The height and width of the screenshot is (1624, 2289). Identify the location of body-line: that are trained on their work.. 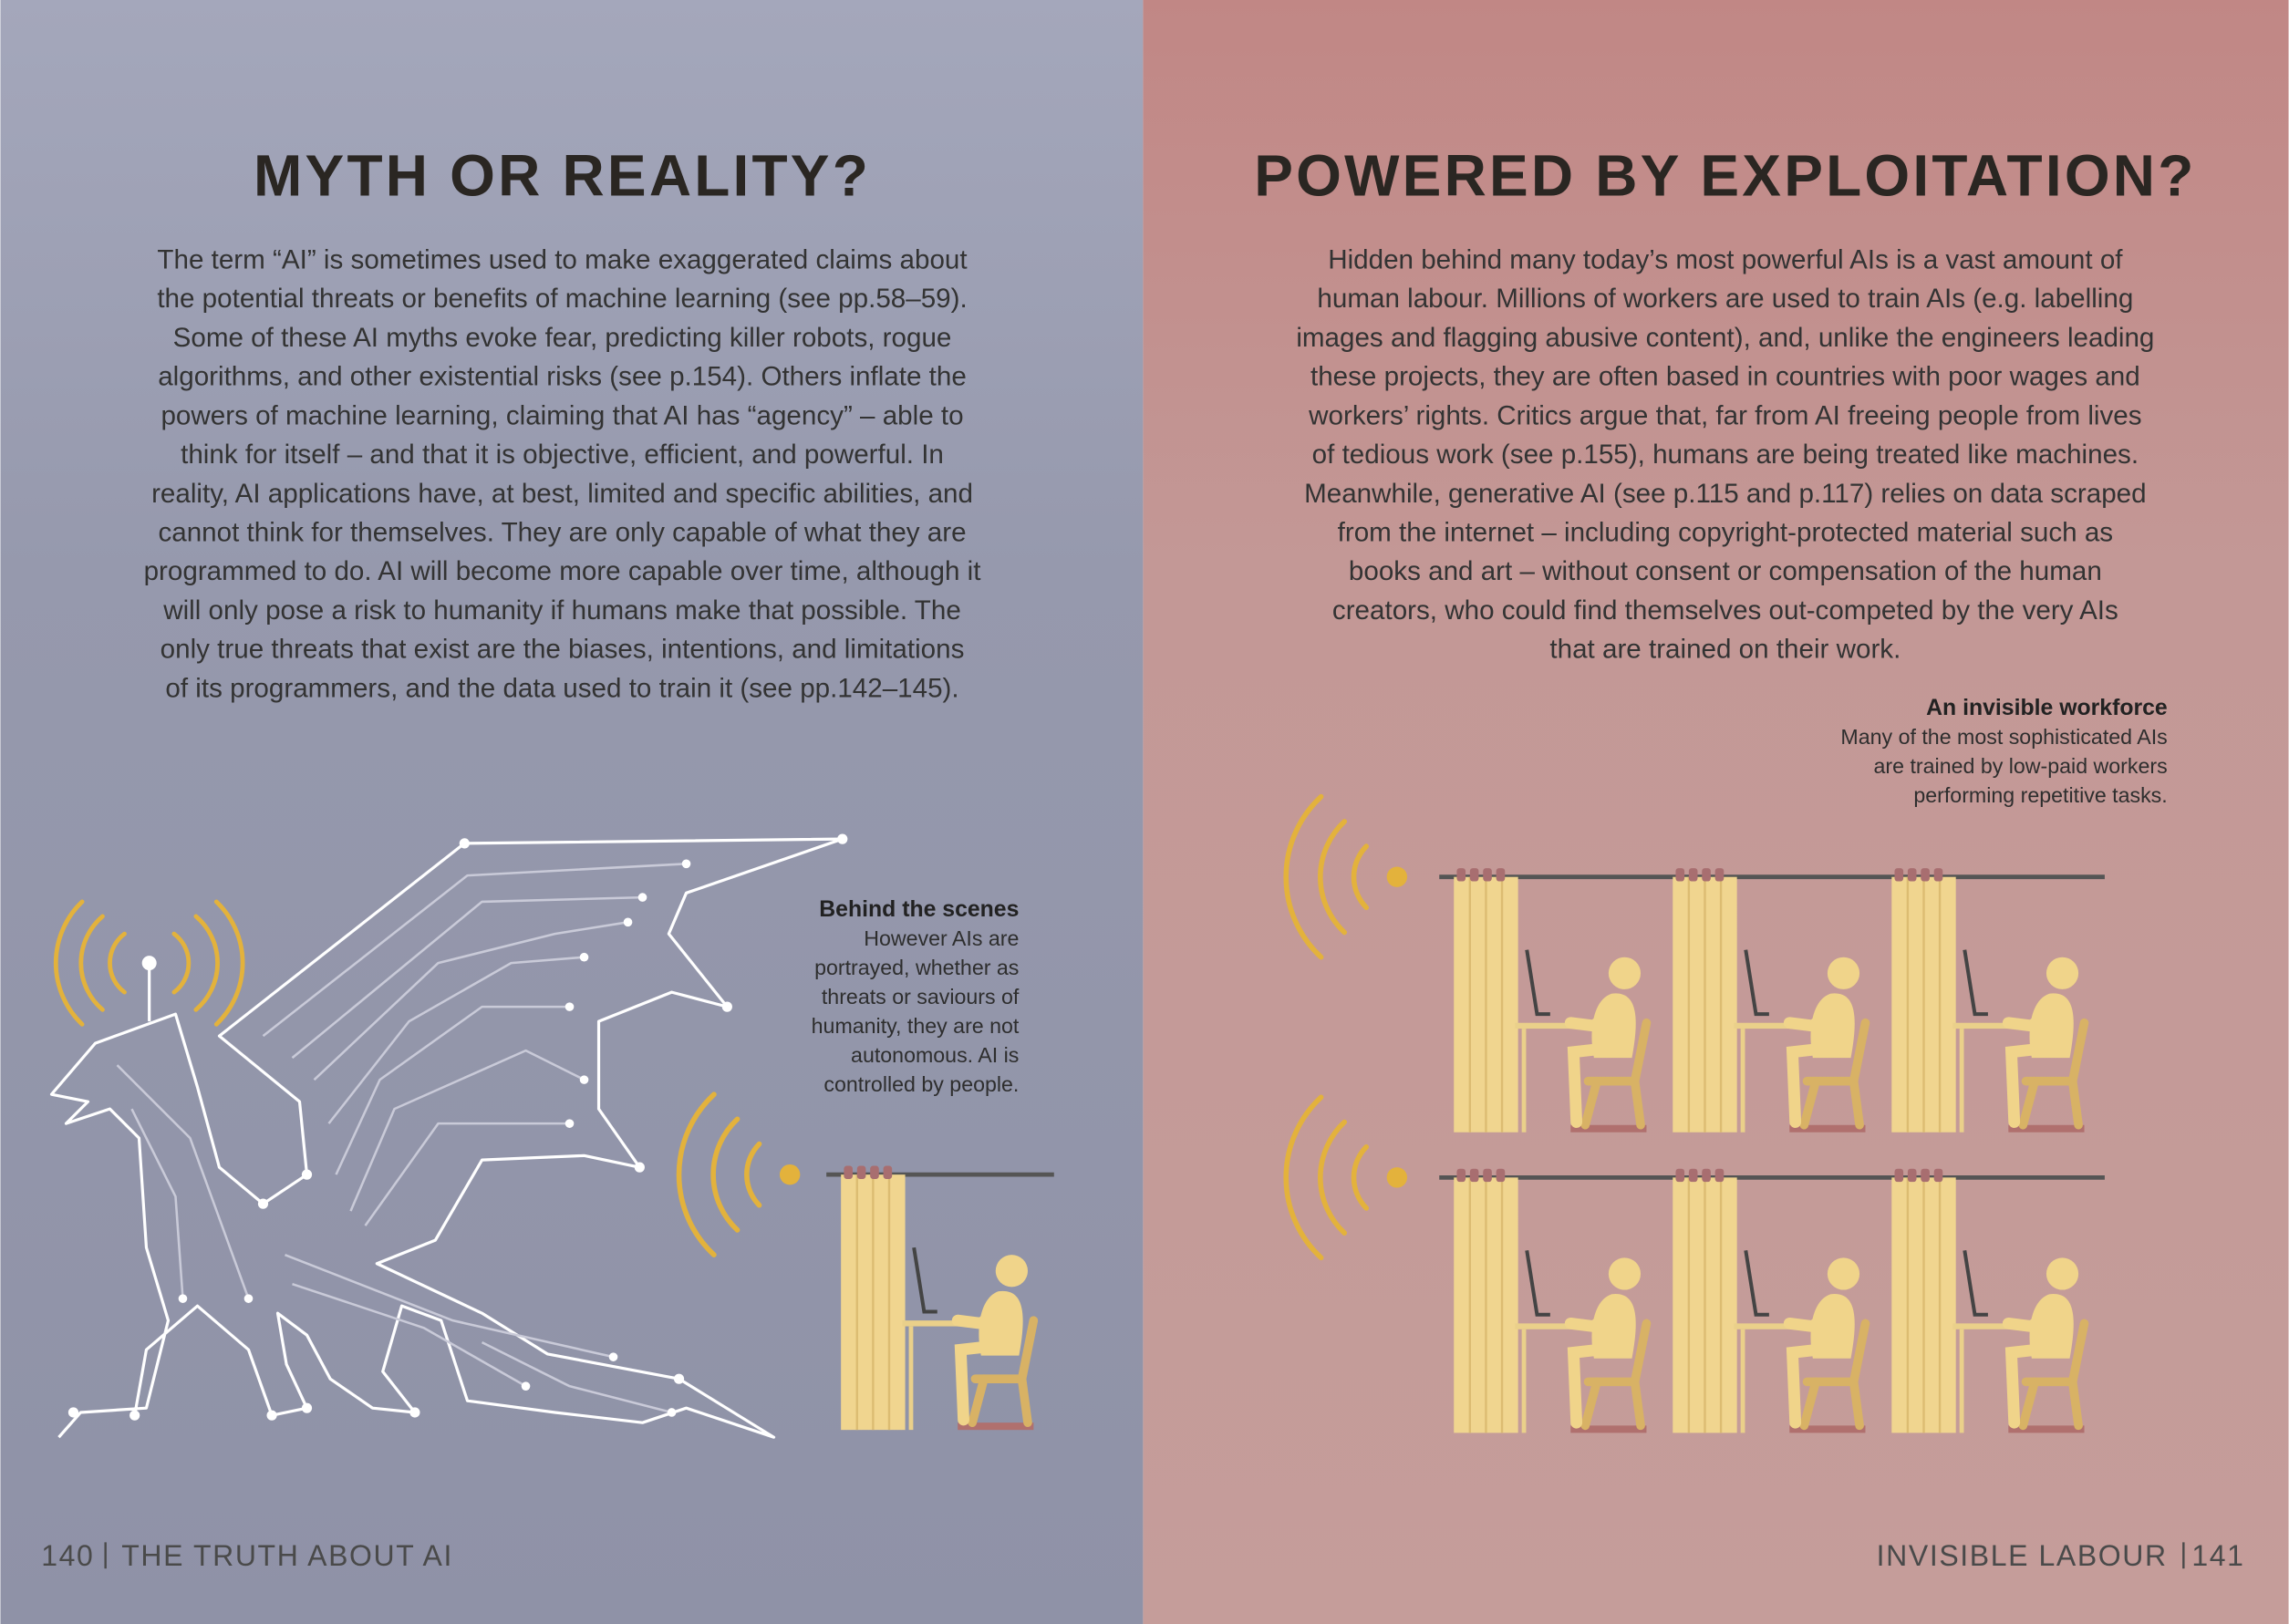
(1725, 650).